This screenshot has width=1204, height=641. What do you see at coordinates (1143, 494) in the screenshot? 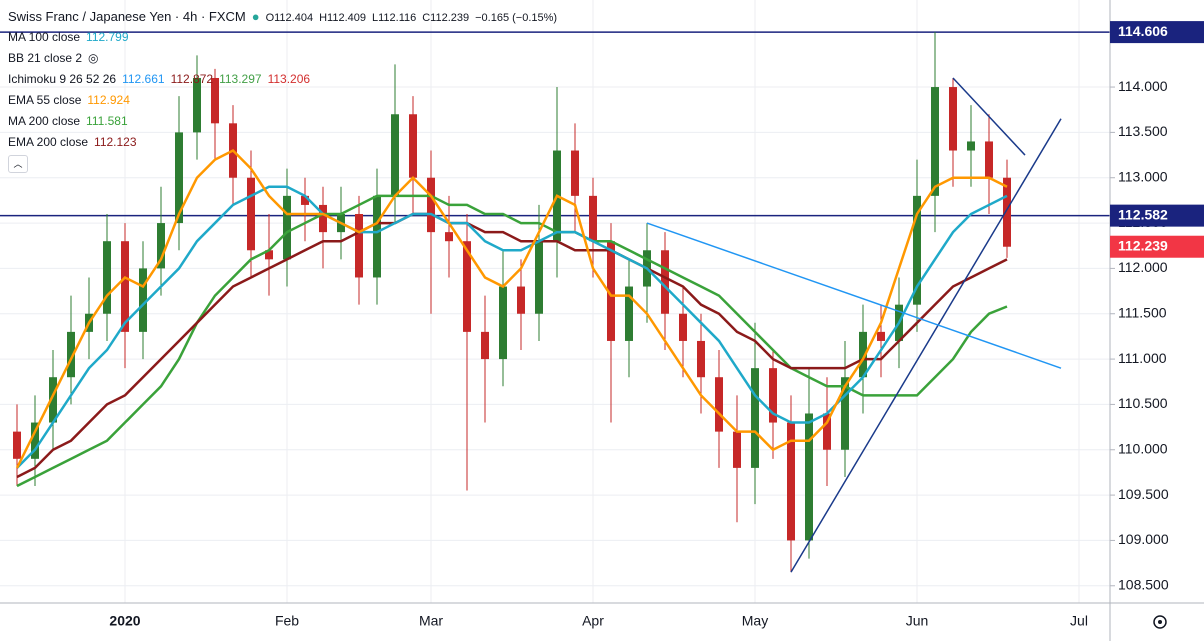
I see `y-tick-label: 109.500` at bounding box center [1143, 494].